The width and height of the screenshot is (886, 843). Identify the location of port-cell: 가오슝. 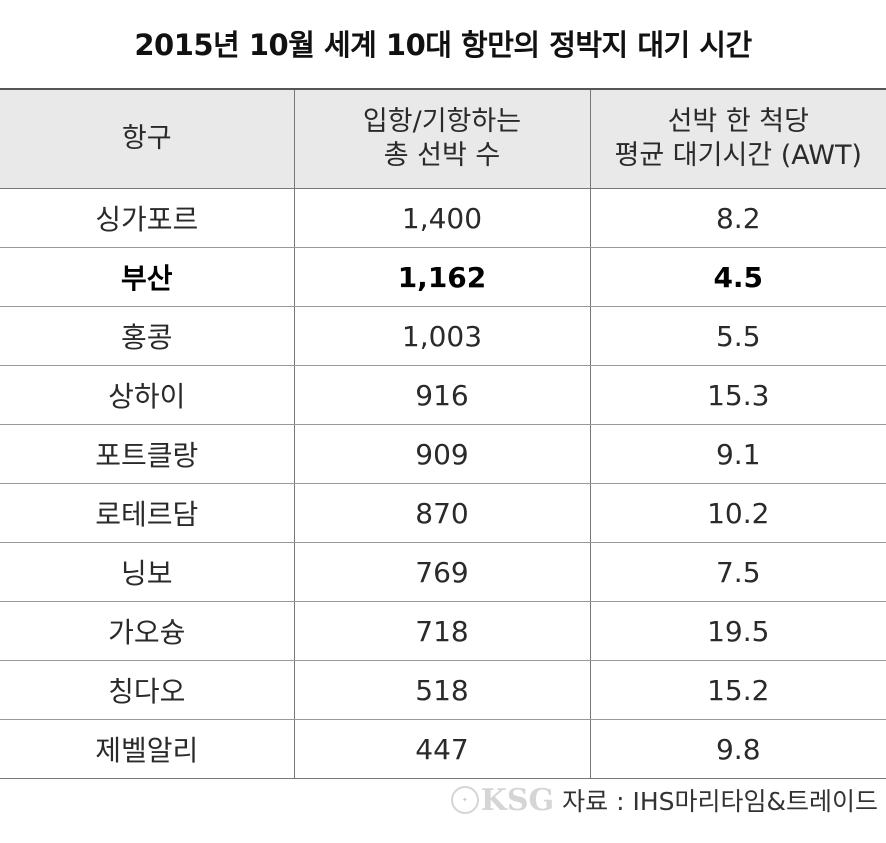
(147, 631).